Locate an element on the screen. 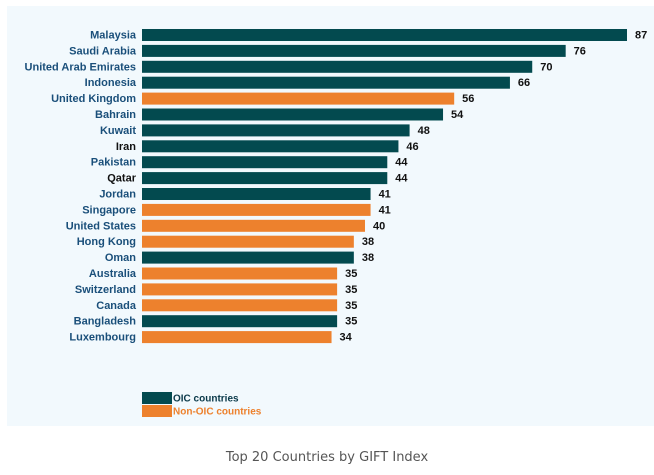 This screenshot has width=654, height=475. category-label: Canada is located at coordinates (116, 306).